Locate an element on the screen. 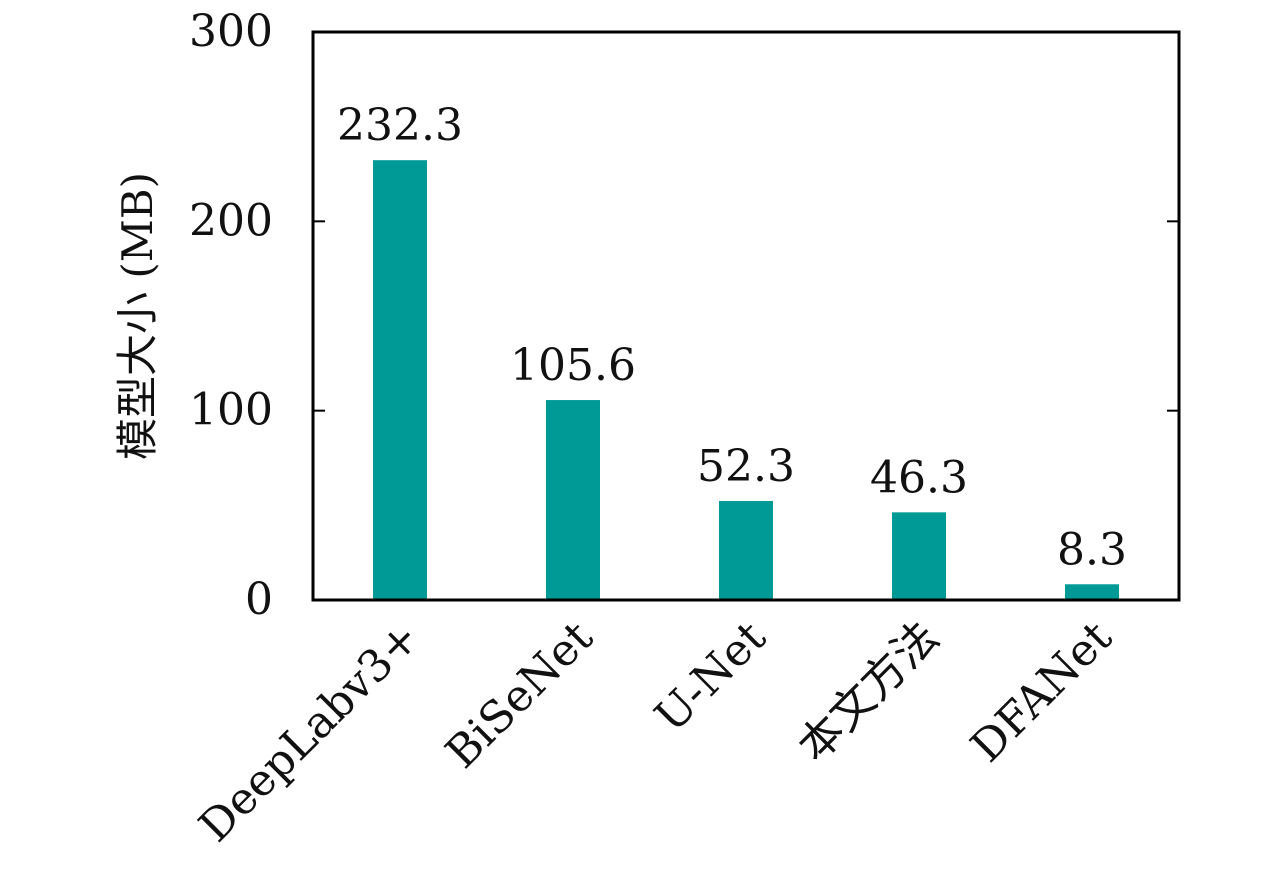 This screenshot has height=886, width=1280. data-label: 46.3 is located at coordinates (919, 477).